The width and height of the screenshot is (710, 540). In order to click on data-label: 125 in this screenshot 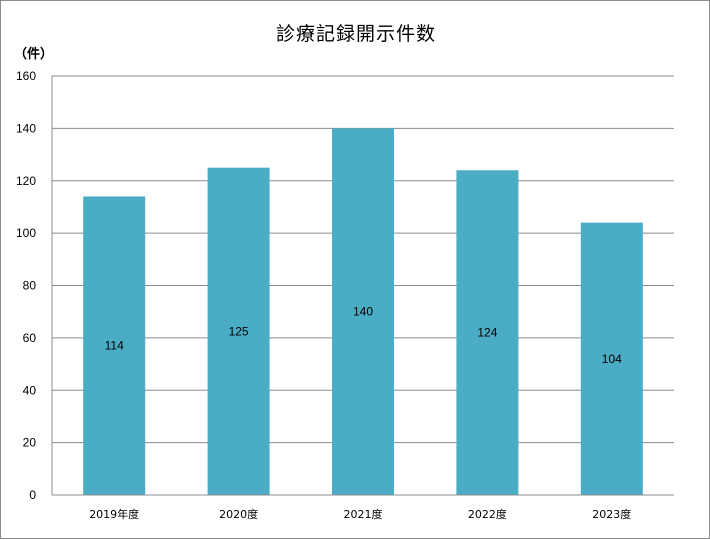, I will do `click(239, 331)`.